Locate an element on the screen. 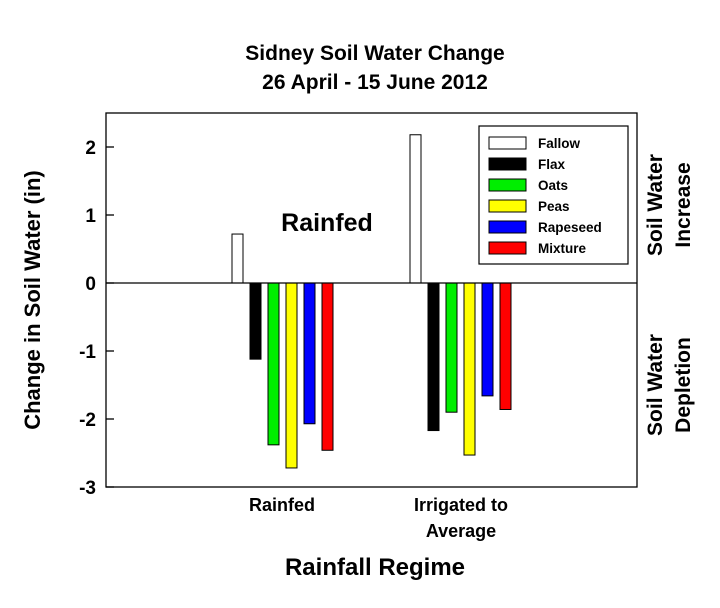 The height and width of the screenshot is (608, 720). legend-label-mixture: Mixture is located at coordinates (562, 248).